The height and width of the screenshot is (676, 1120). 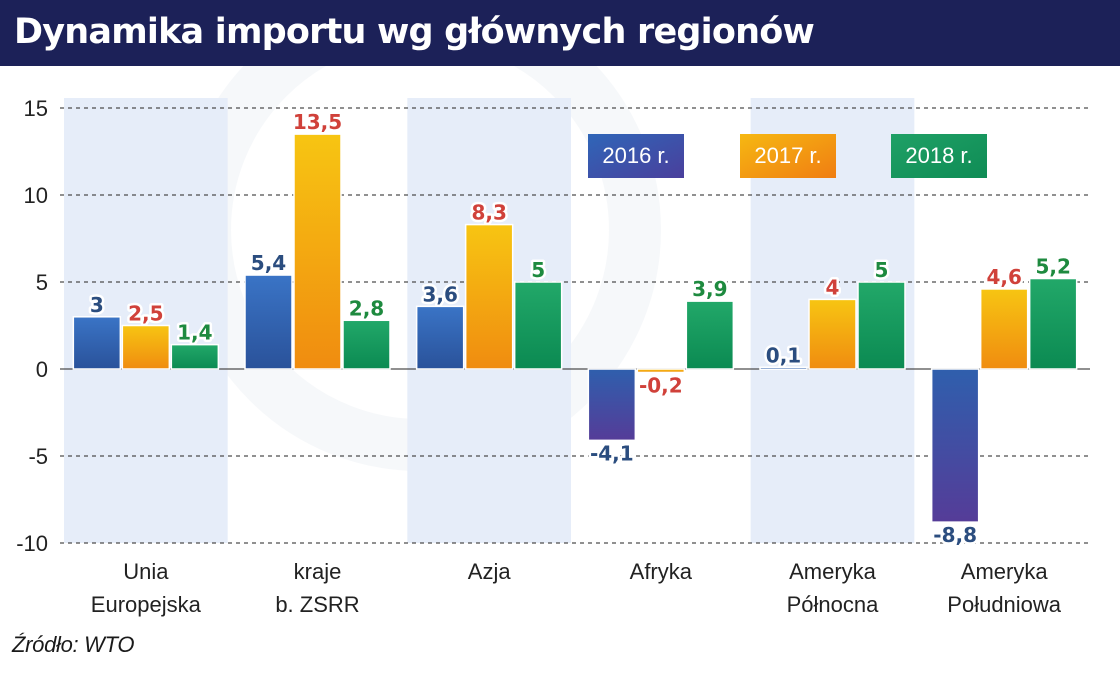 I want to click on legend-label: 2016 r., so click(x=635, y=155).